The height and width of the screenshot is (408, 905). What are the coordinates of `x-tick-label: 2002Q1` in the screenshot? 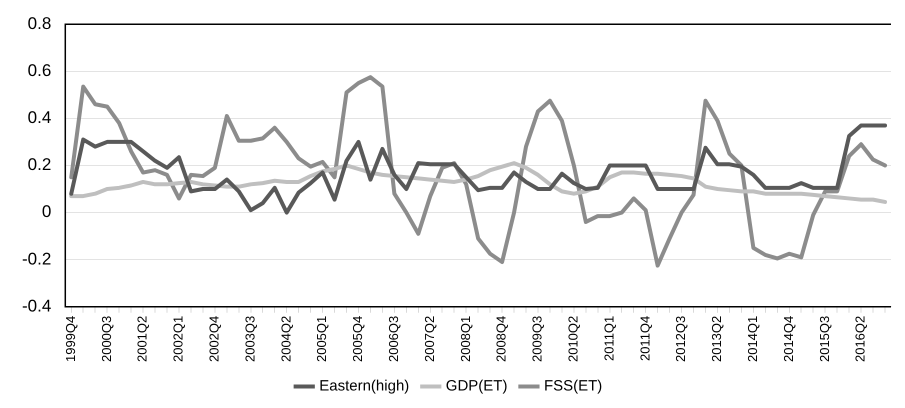 It's located at (178, 339).